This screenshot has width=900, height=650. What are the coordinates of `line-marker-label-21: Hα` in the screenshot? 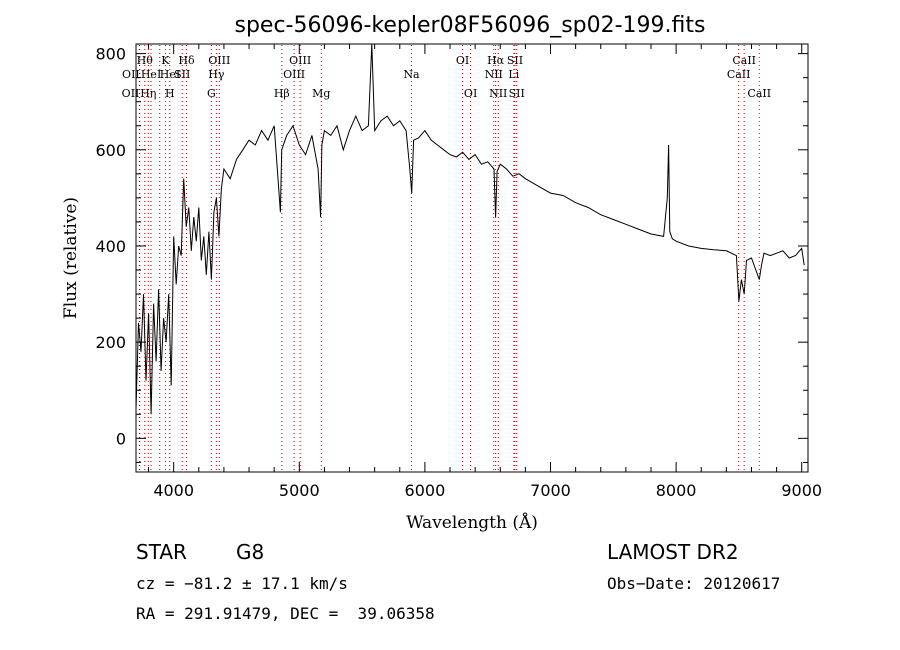 It's located at (496, 60).